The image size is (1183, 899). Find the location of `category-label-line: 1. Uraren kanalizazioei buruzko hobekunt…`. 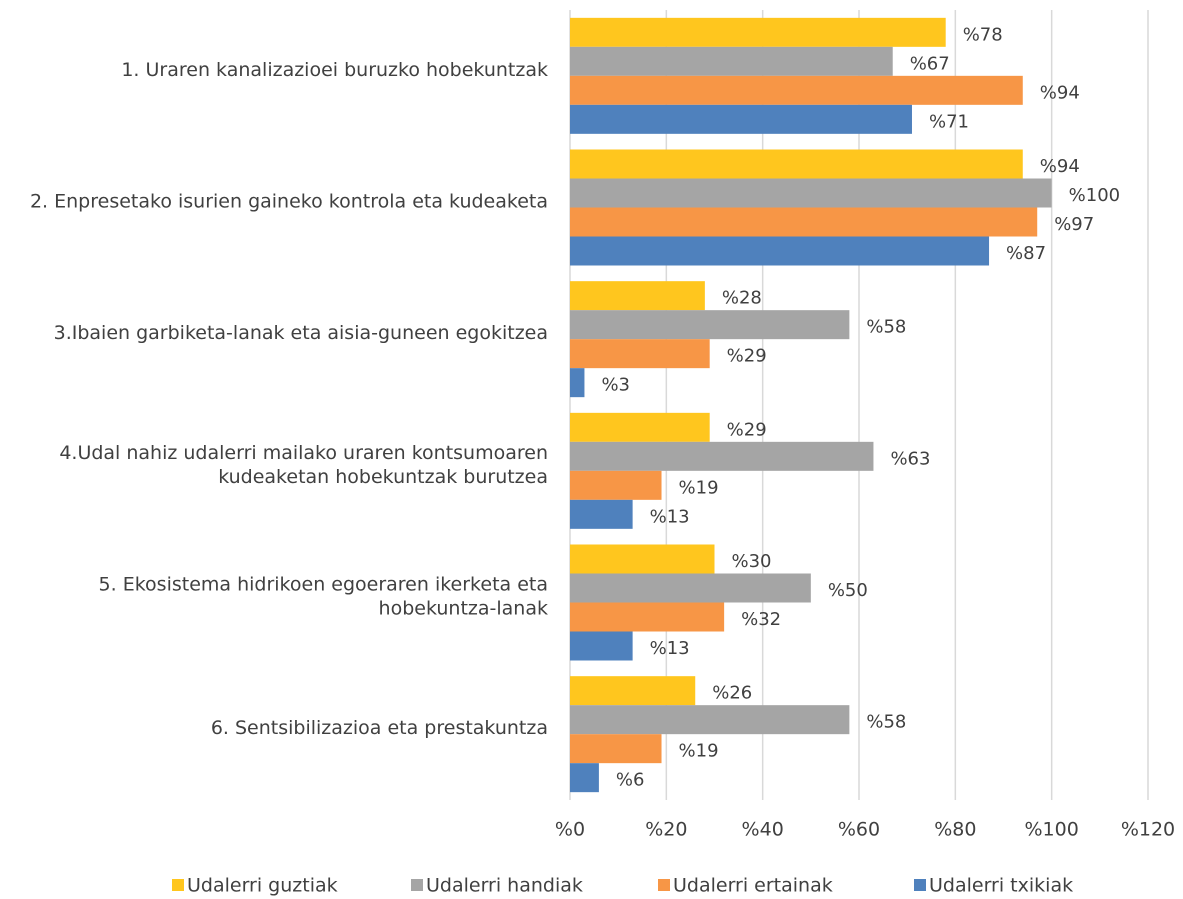

category-label-line: 1. Uraren kanalizazioei buruzko hobekunt… is located at coordinates (334, 69).